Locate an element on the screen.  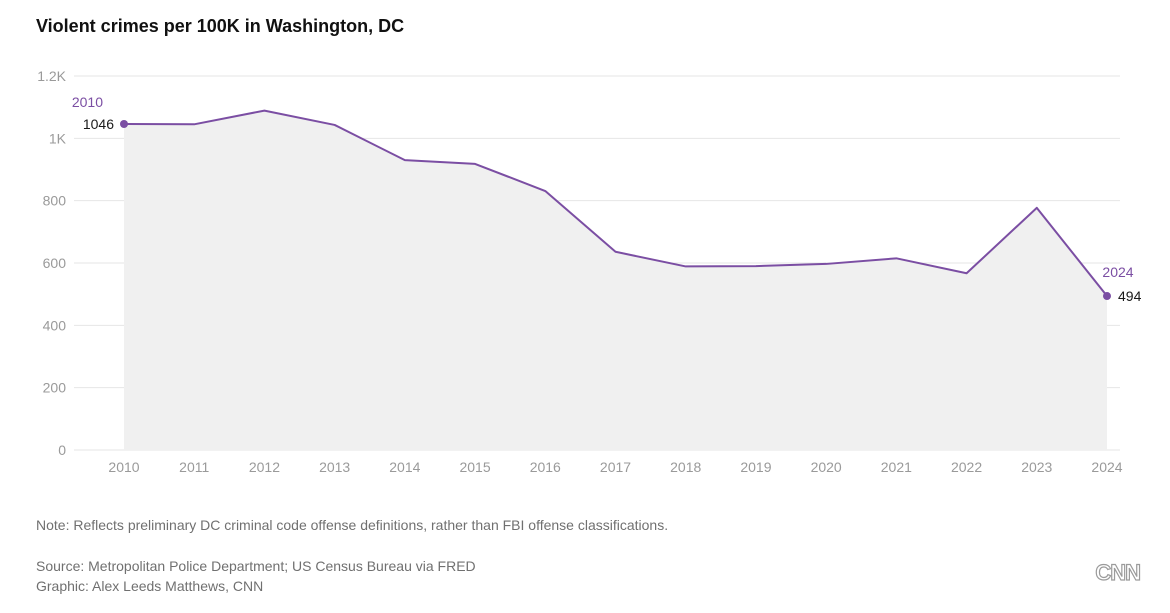
x-tick-label: 2021 is located at coordinates (896, 467).